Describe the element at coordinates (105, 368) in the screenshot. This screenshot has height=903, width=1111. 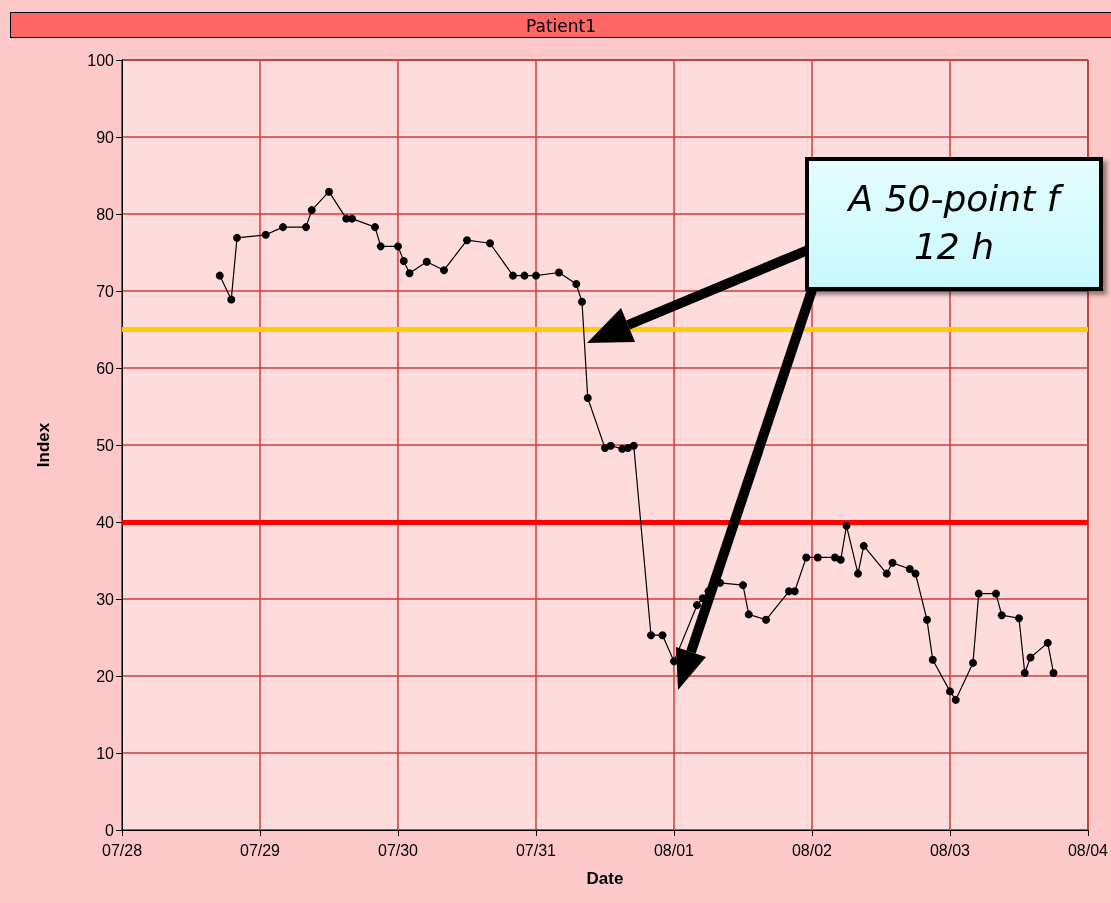
I see `y-tick-label: 60` at that location.